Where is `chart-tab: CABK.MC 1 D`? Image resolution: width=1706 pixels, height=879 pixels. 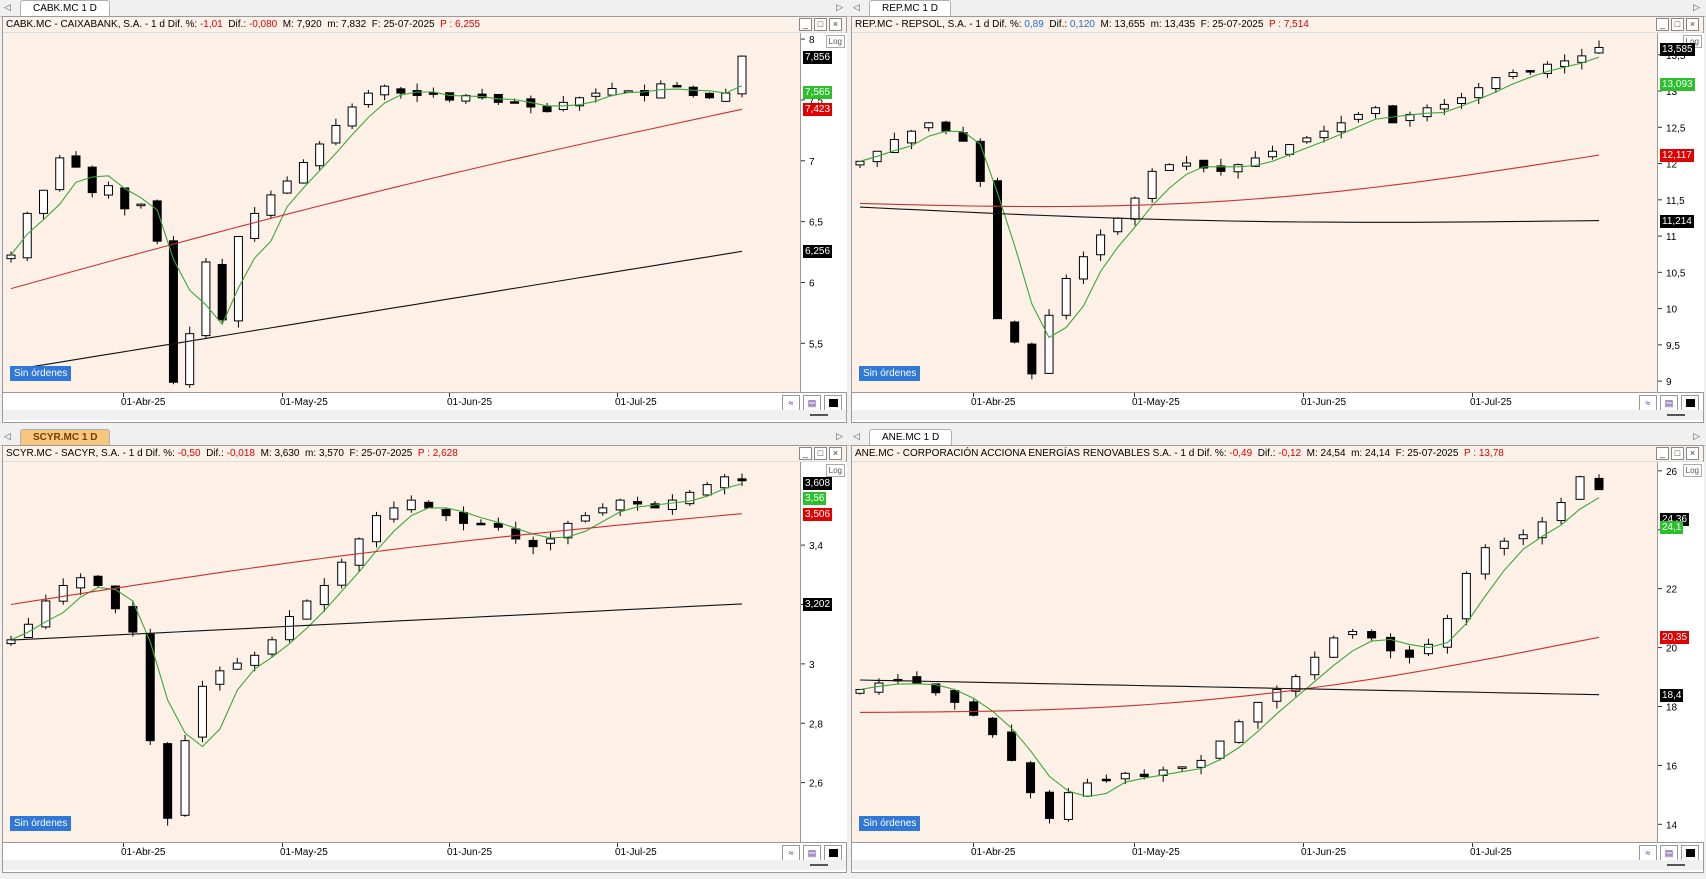 chart-tab: CABK.MC 1 D is located at coordinates (65, 8).